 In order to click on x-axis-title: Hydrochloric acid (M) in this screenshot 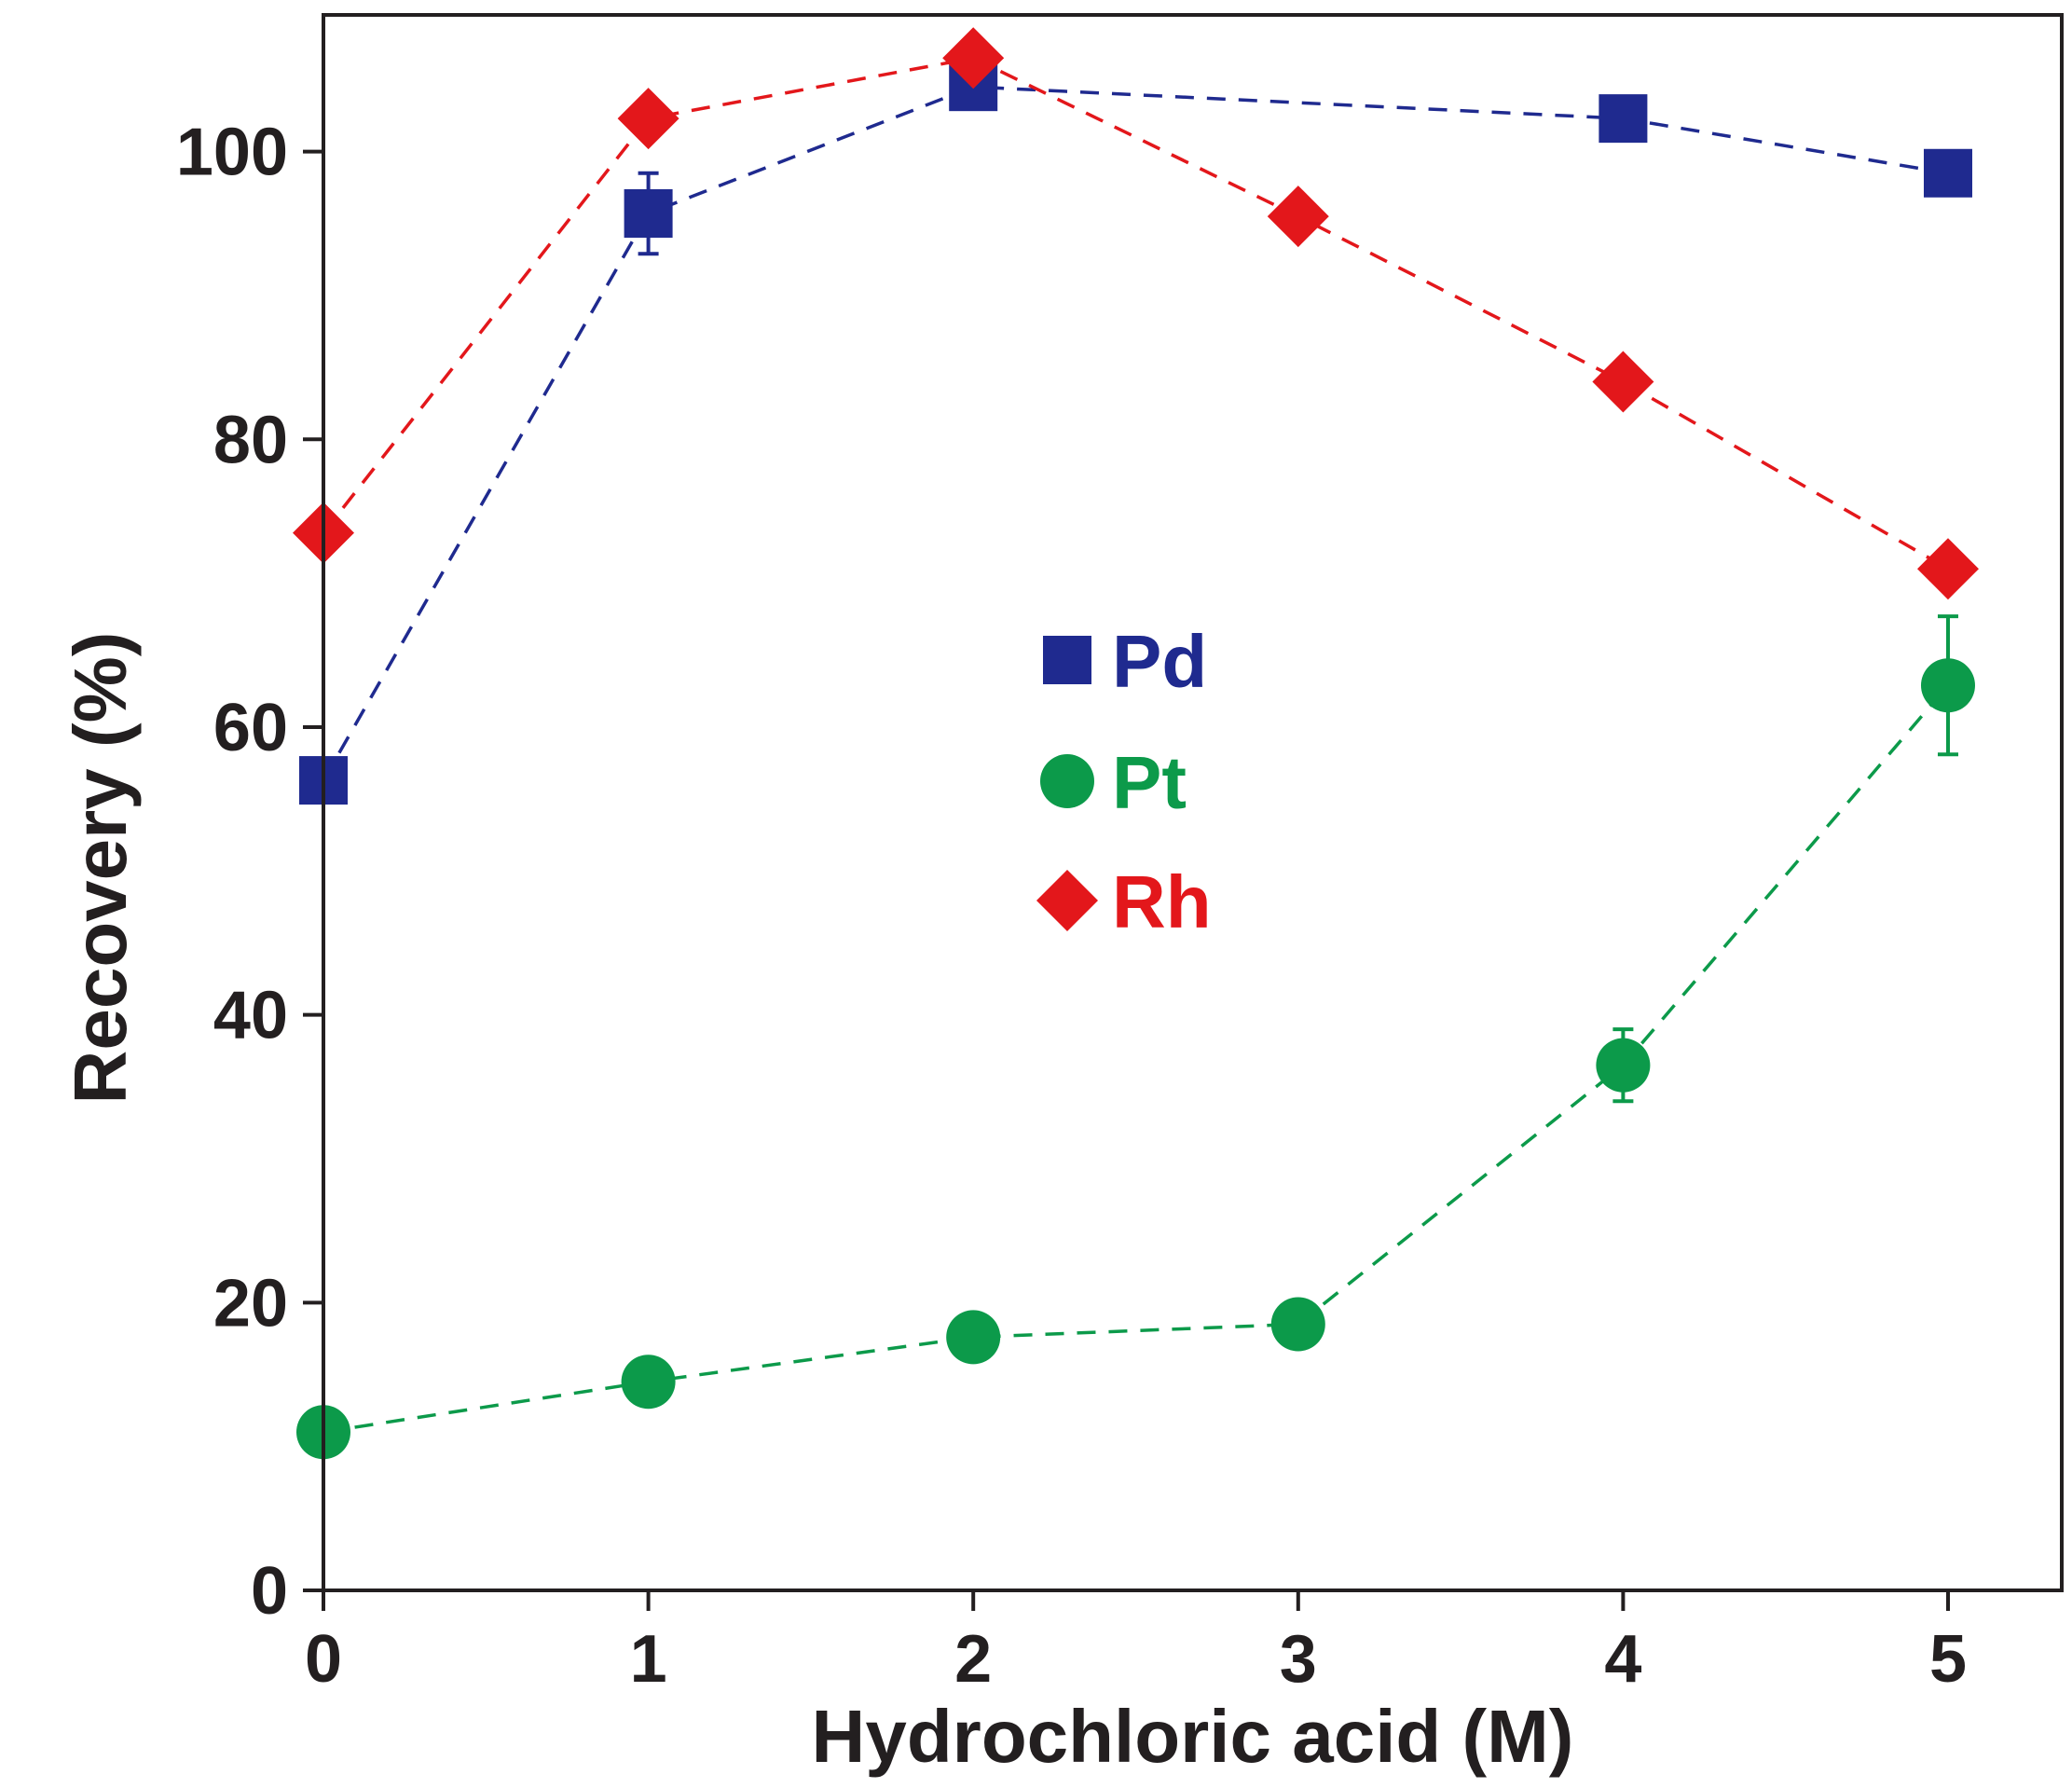, I will do `click(1193, 1736)`.